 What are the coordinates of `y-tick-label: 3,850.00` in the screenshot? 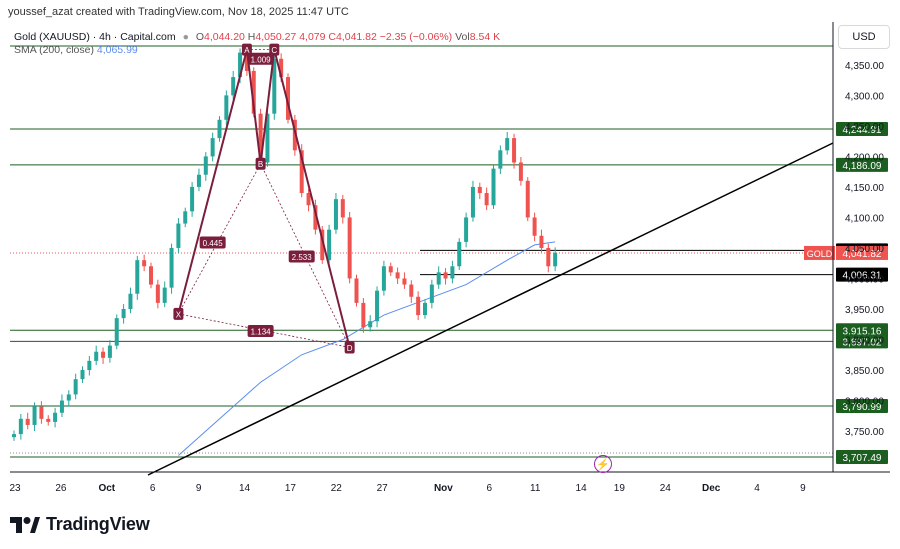 It's located at (864, 371).